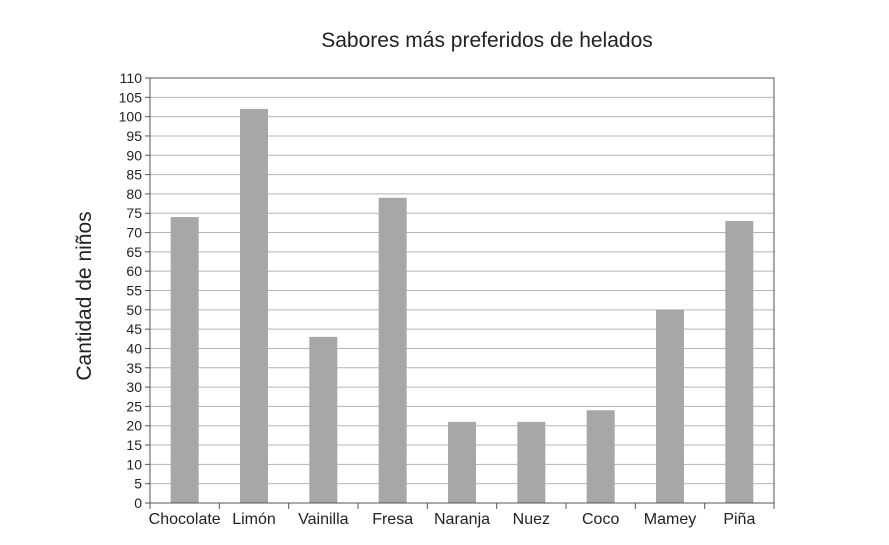 The height and width of the screenshot is (545, 889). I want to click on y-tick-label: 5, so click(138, 484).